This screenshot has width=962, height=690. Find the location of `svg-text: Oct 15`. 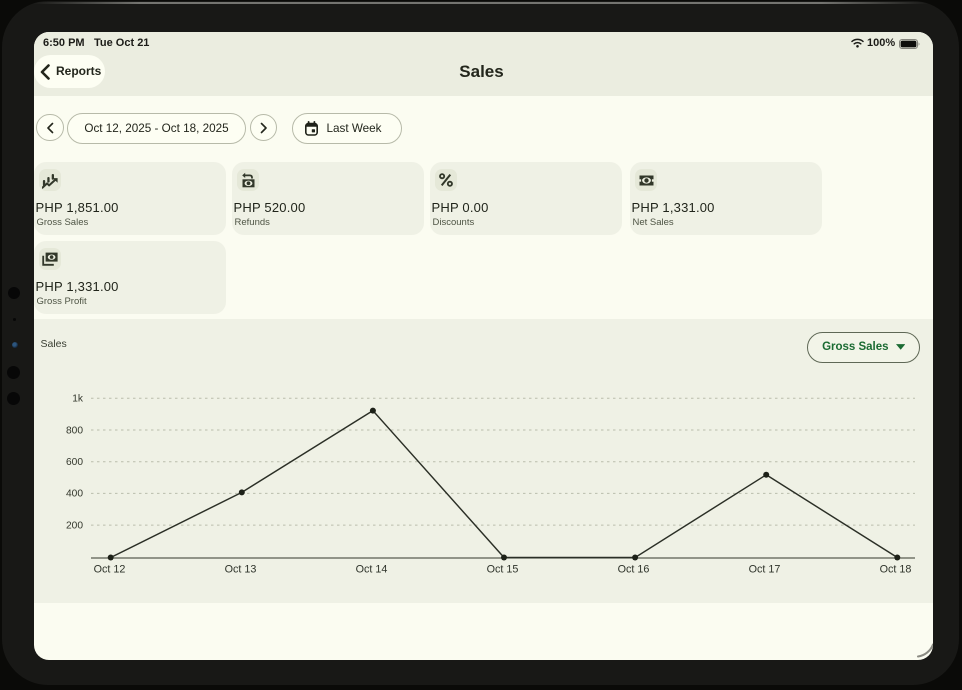

svg-text: Oct 15 is located at coordinates (503, 569).